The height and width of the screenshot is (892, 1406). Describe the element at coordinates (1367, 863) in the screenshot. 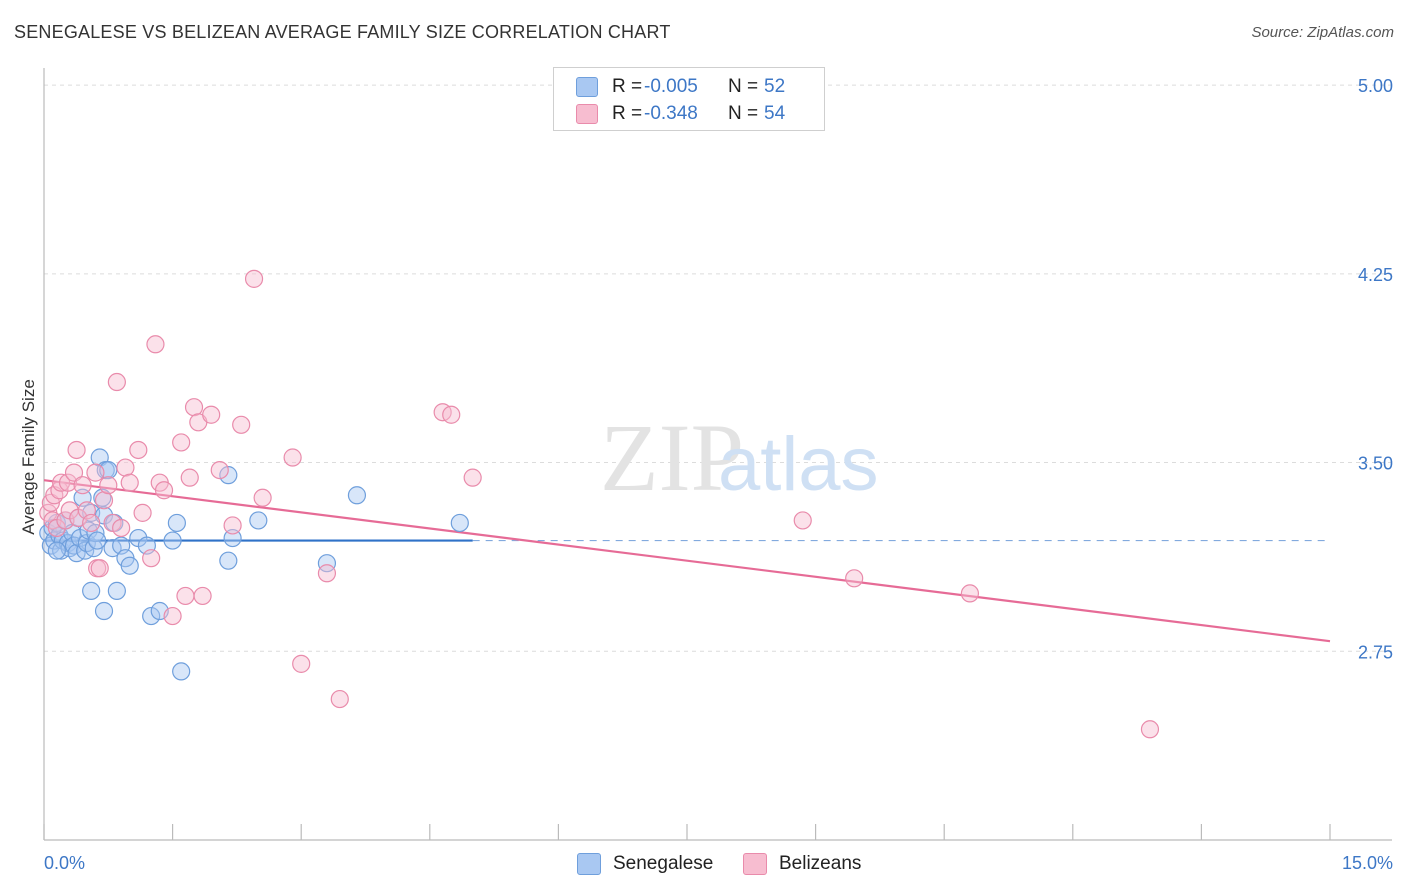

I see `x-tick-label: 15.0%` at that location.